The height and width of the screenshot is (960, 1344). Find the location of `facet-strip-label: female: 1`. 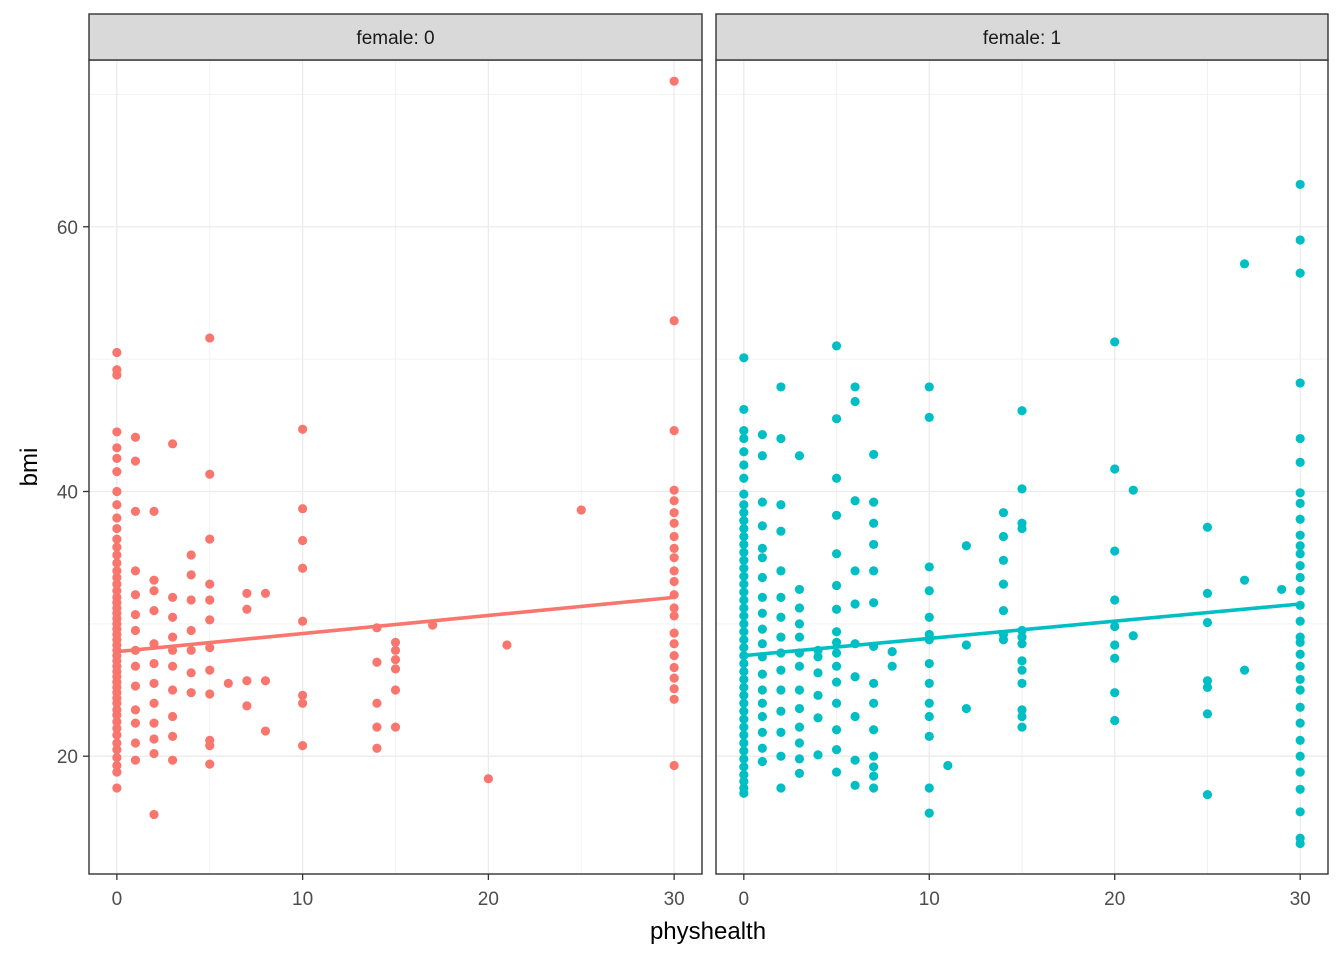

facet-strip-label: female: 1 is located at coordinates (1022, 38).